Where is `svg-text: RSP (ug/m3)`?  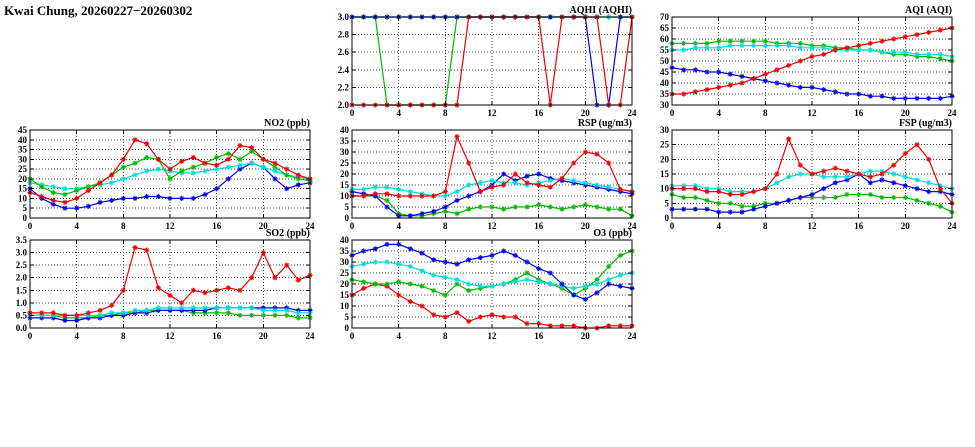 svg-text: RSP (ug/m3) is located at coordinates (605, 123).